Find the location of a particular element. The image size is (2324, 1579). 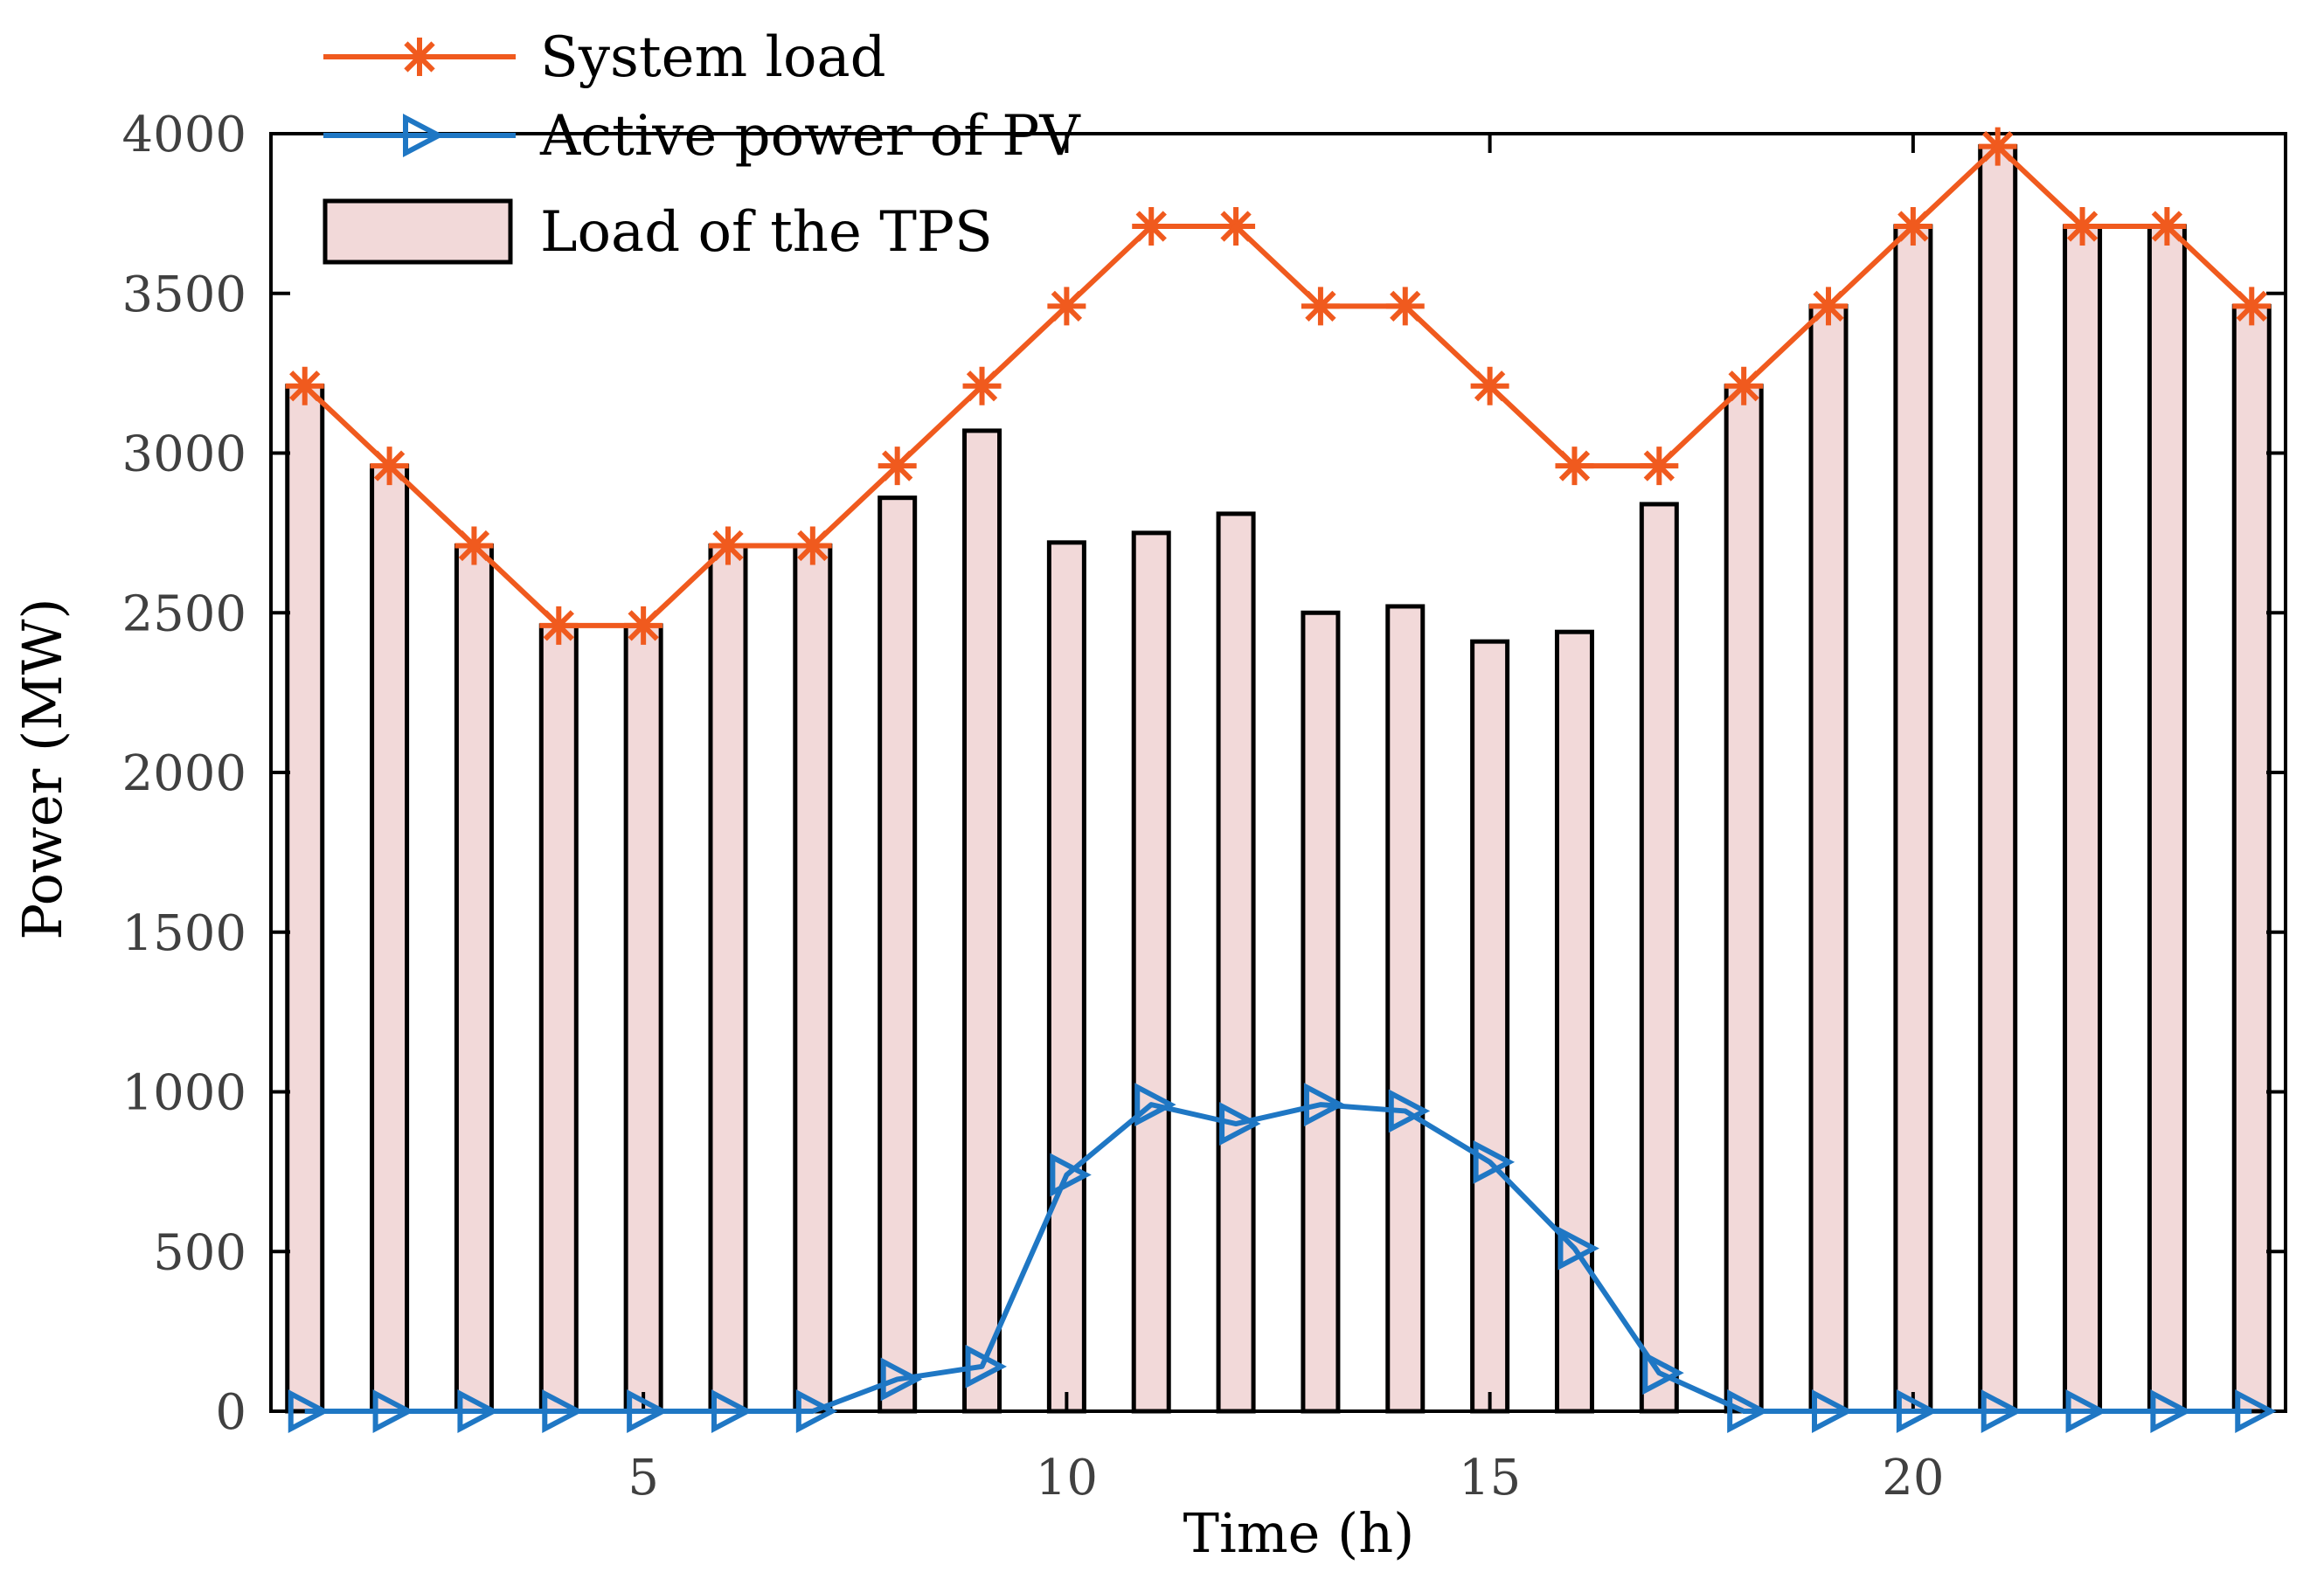

legend-triangle-marker is located at coordinates (424, 136).